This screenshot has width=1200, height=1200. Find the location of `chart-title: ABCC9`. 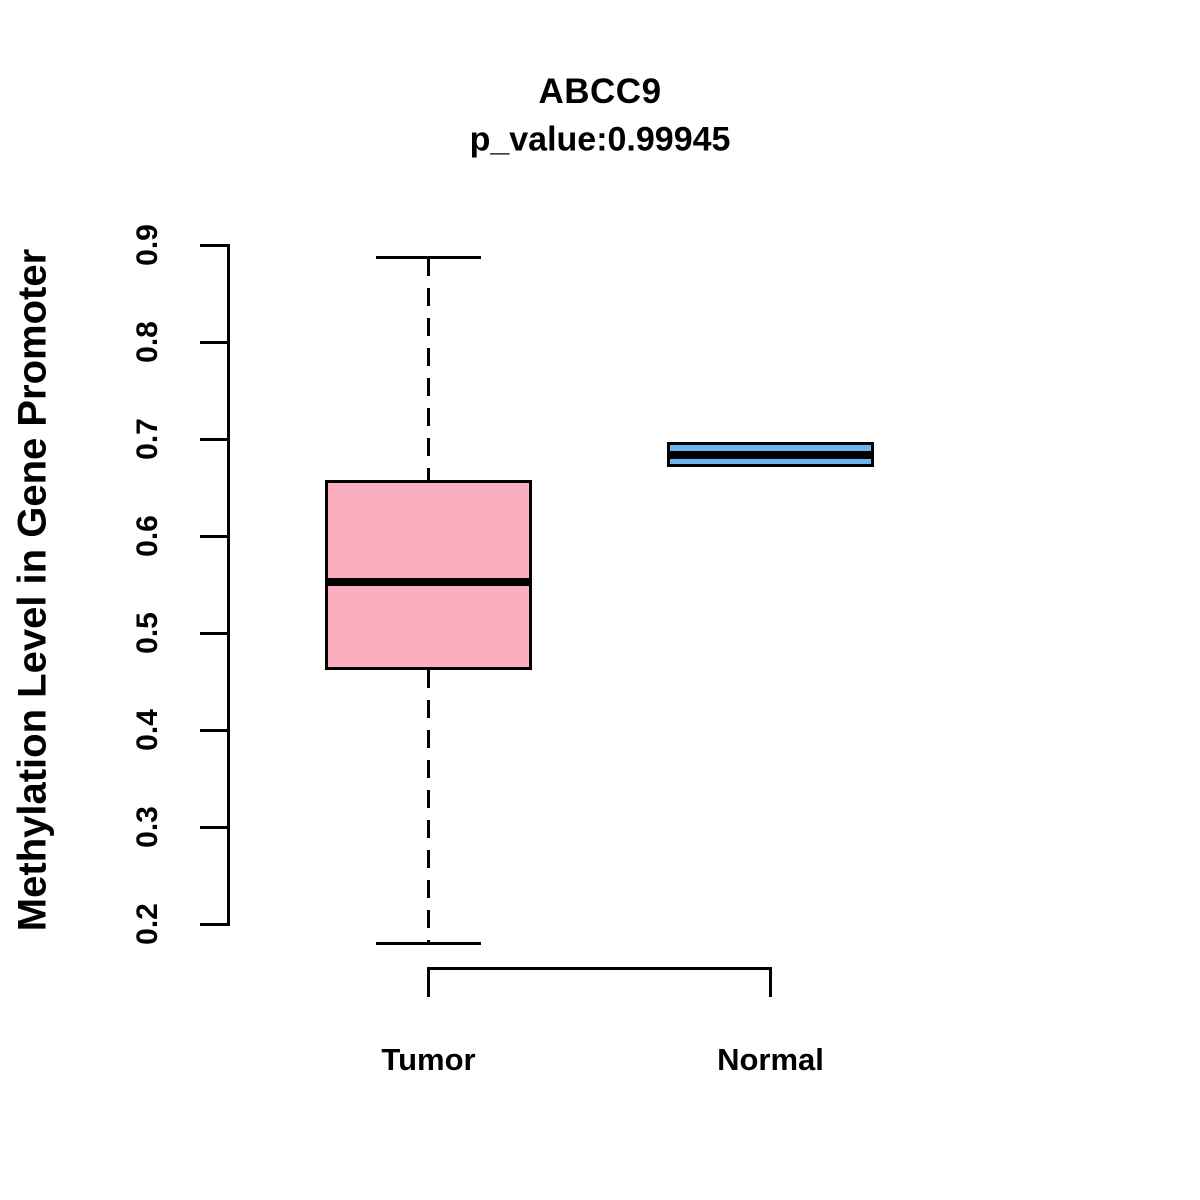

chart-title: ABCC9 is located at coordinates (600, 91).